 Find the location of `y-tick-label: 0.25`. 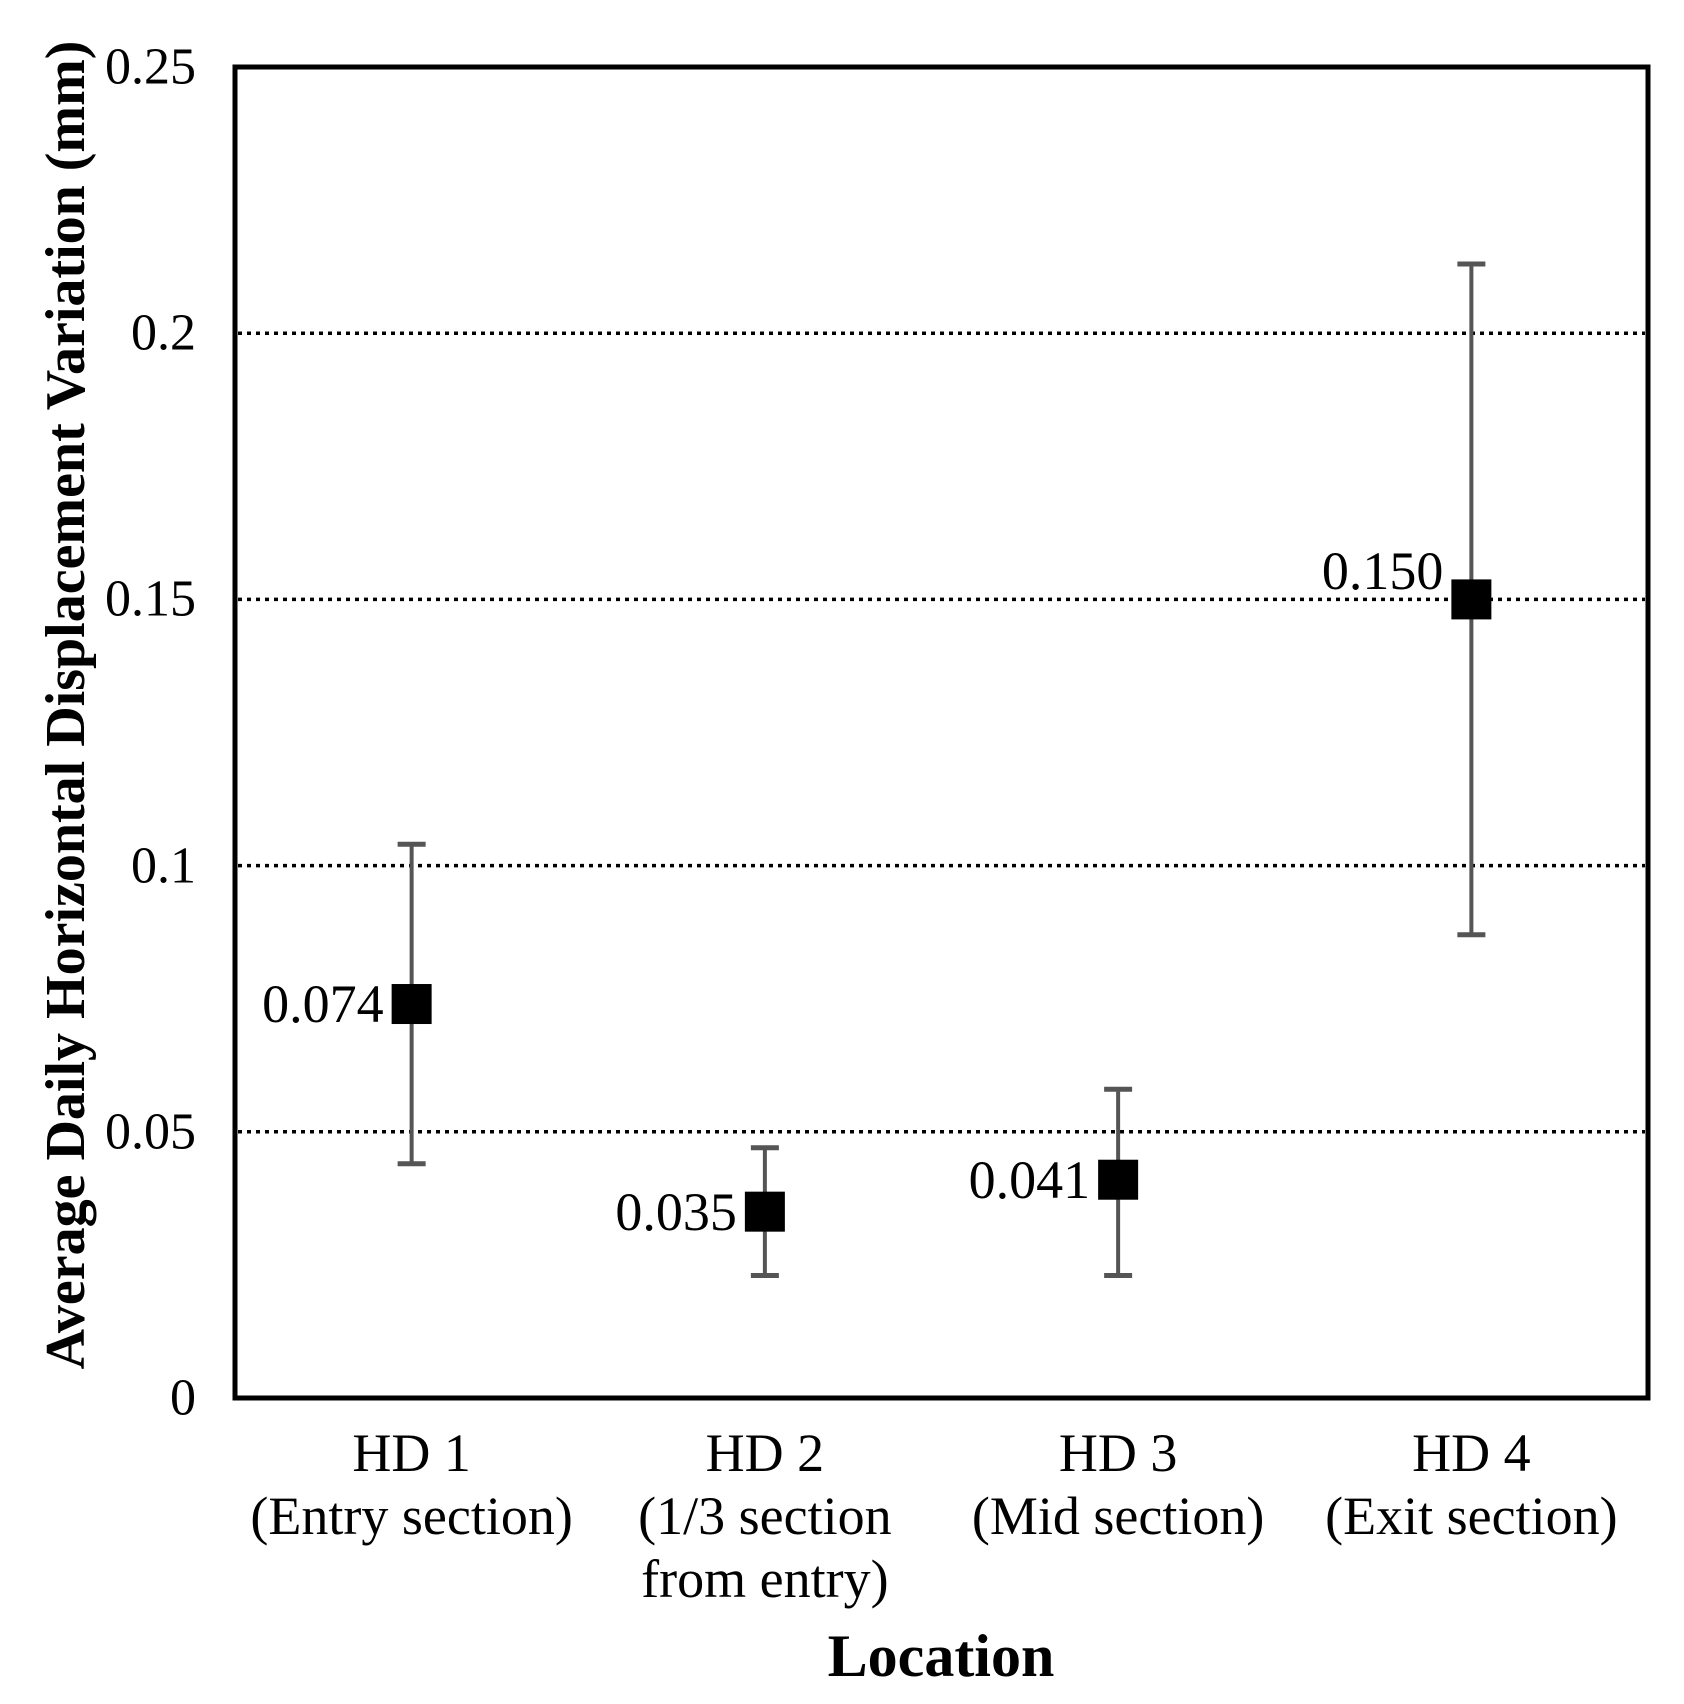

y-tick-label: 0.25 is located at coordinates (150, 67).